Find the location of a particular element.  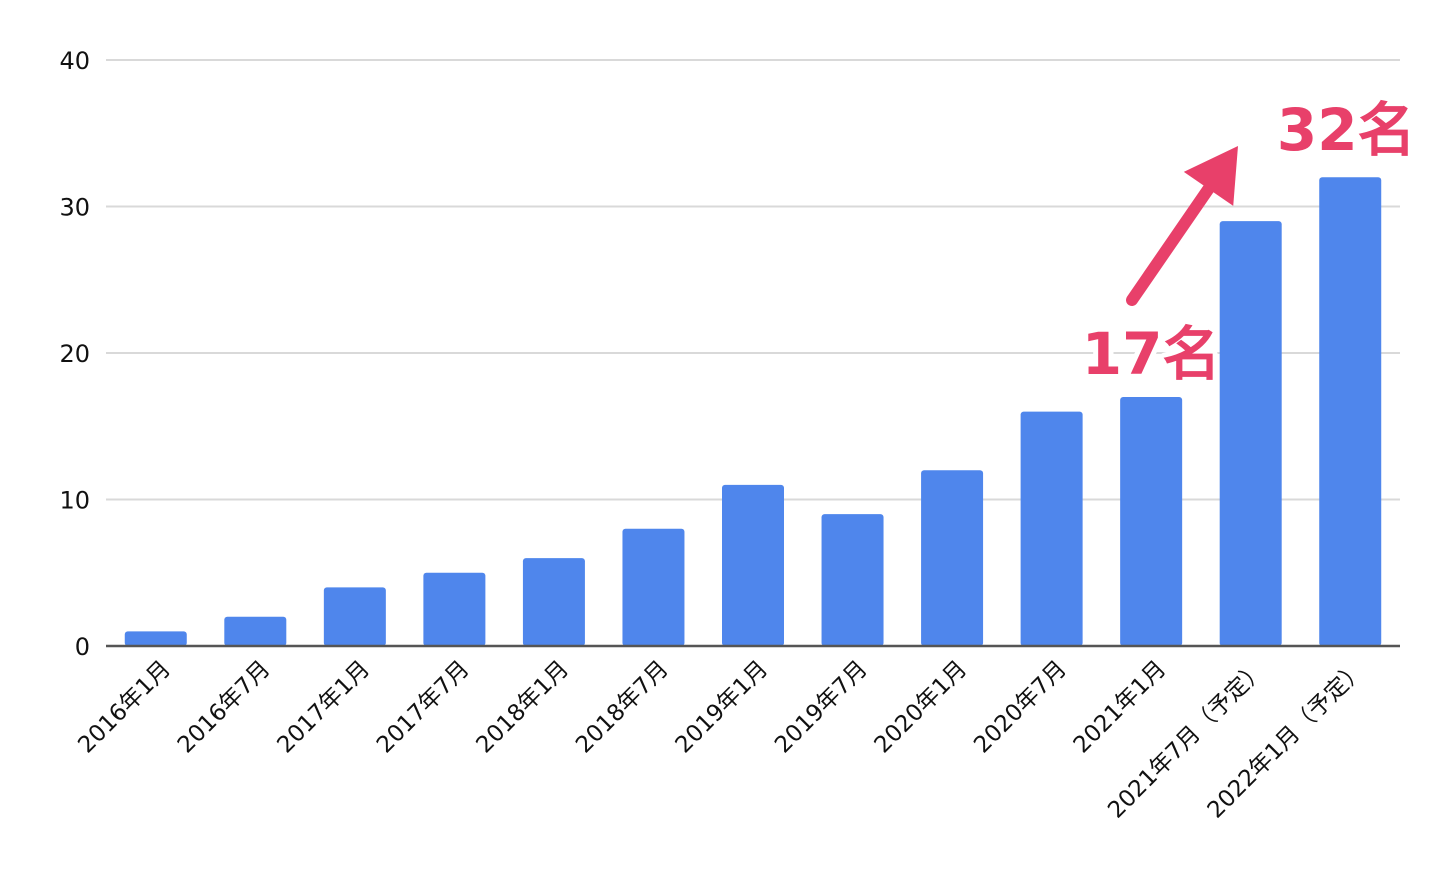

y-tick-label: 40 is located at coordinates (74, 61).